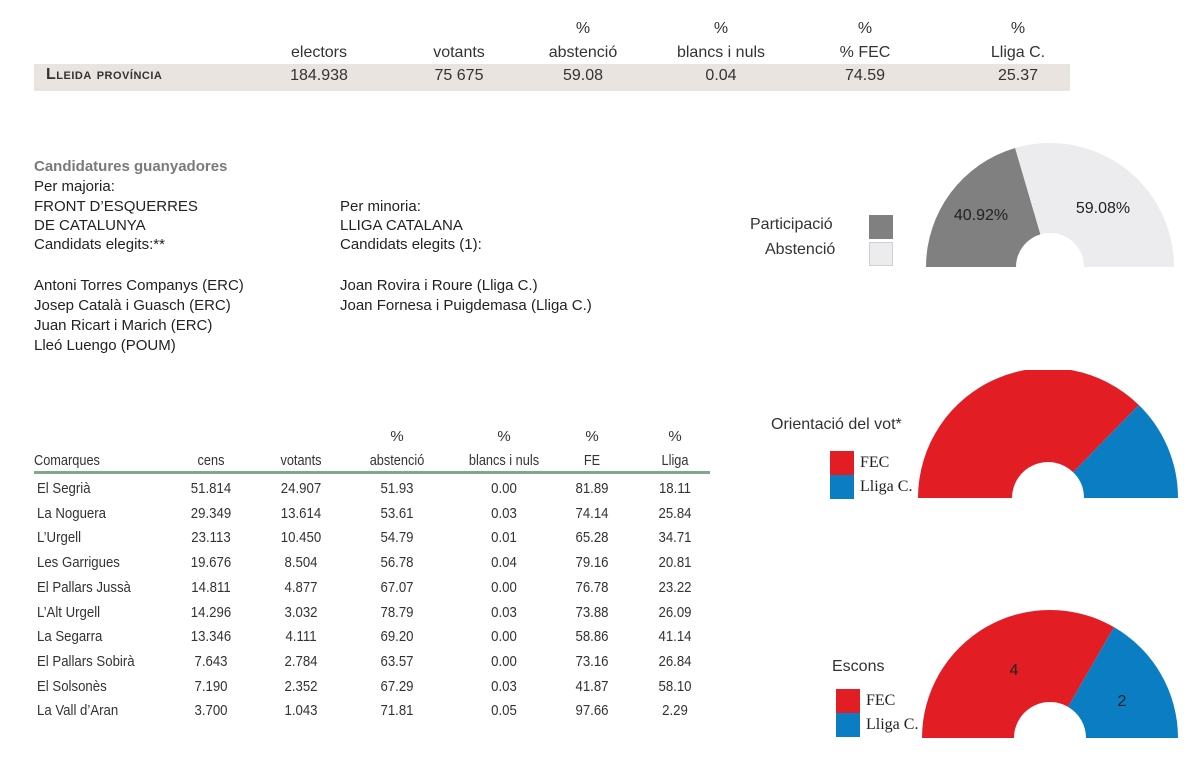  I want to click on table-cell: 65.28, so click(592, 538).